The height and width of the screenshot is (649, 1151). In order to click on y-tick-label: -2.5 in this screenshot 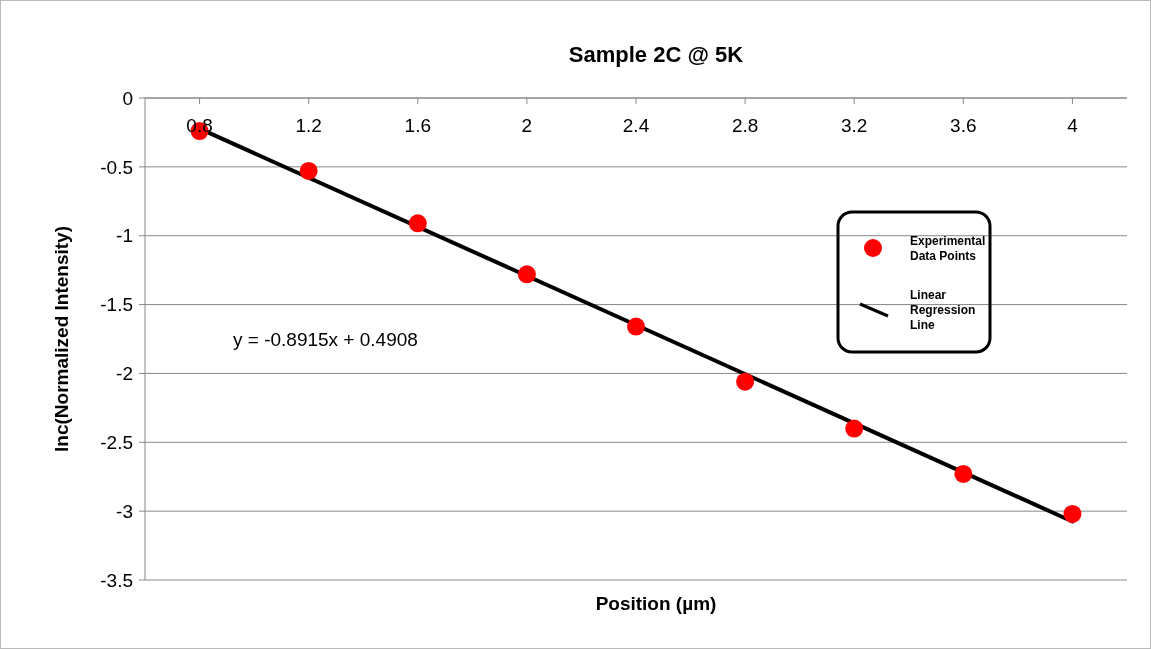, I will do `click(116, 442)`.